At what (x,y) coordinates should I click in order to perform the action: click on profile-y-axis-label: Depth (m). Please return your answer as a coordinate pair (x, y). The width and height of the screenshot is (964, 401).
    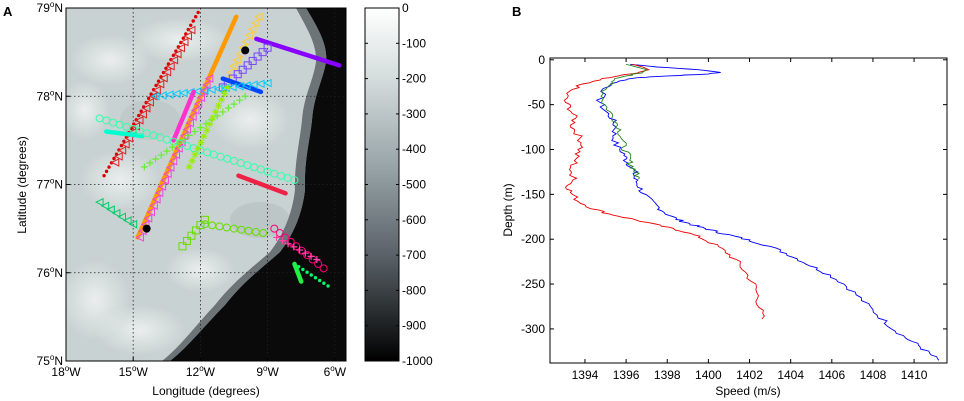
    Looking at the image, I should click on (508, 209).